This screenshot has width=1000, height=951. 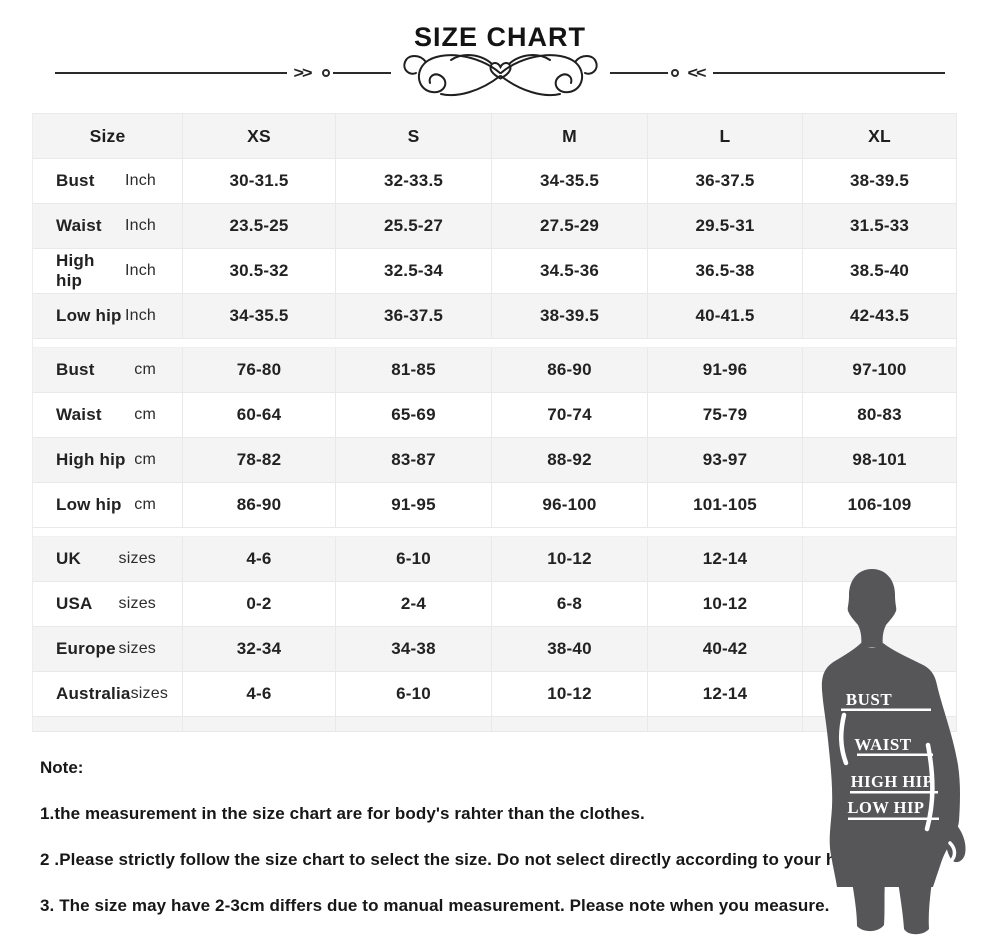 What do you see at coordinates (886, 709) in the screenshot?
I see `bust-underline` at bounding box center [886, 709].